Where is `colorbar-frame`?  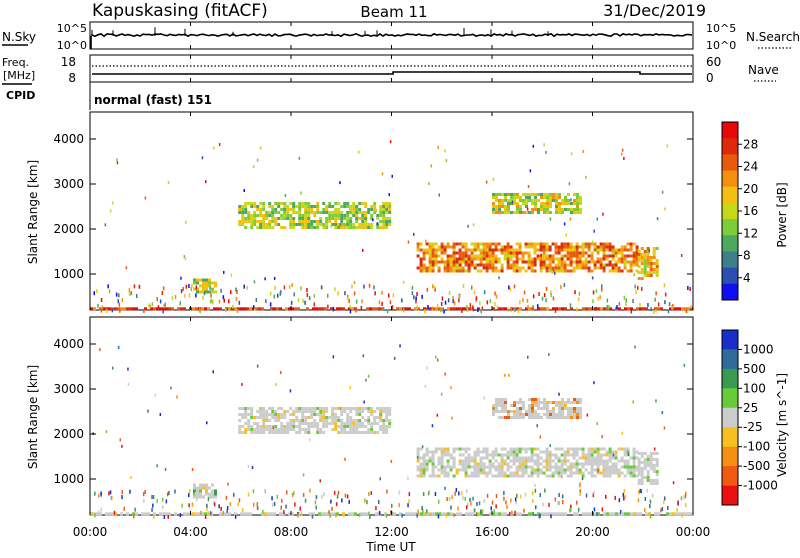 colorbar-frame is located at coordinates (730, 417).